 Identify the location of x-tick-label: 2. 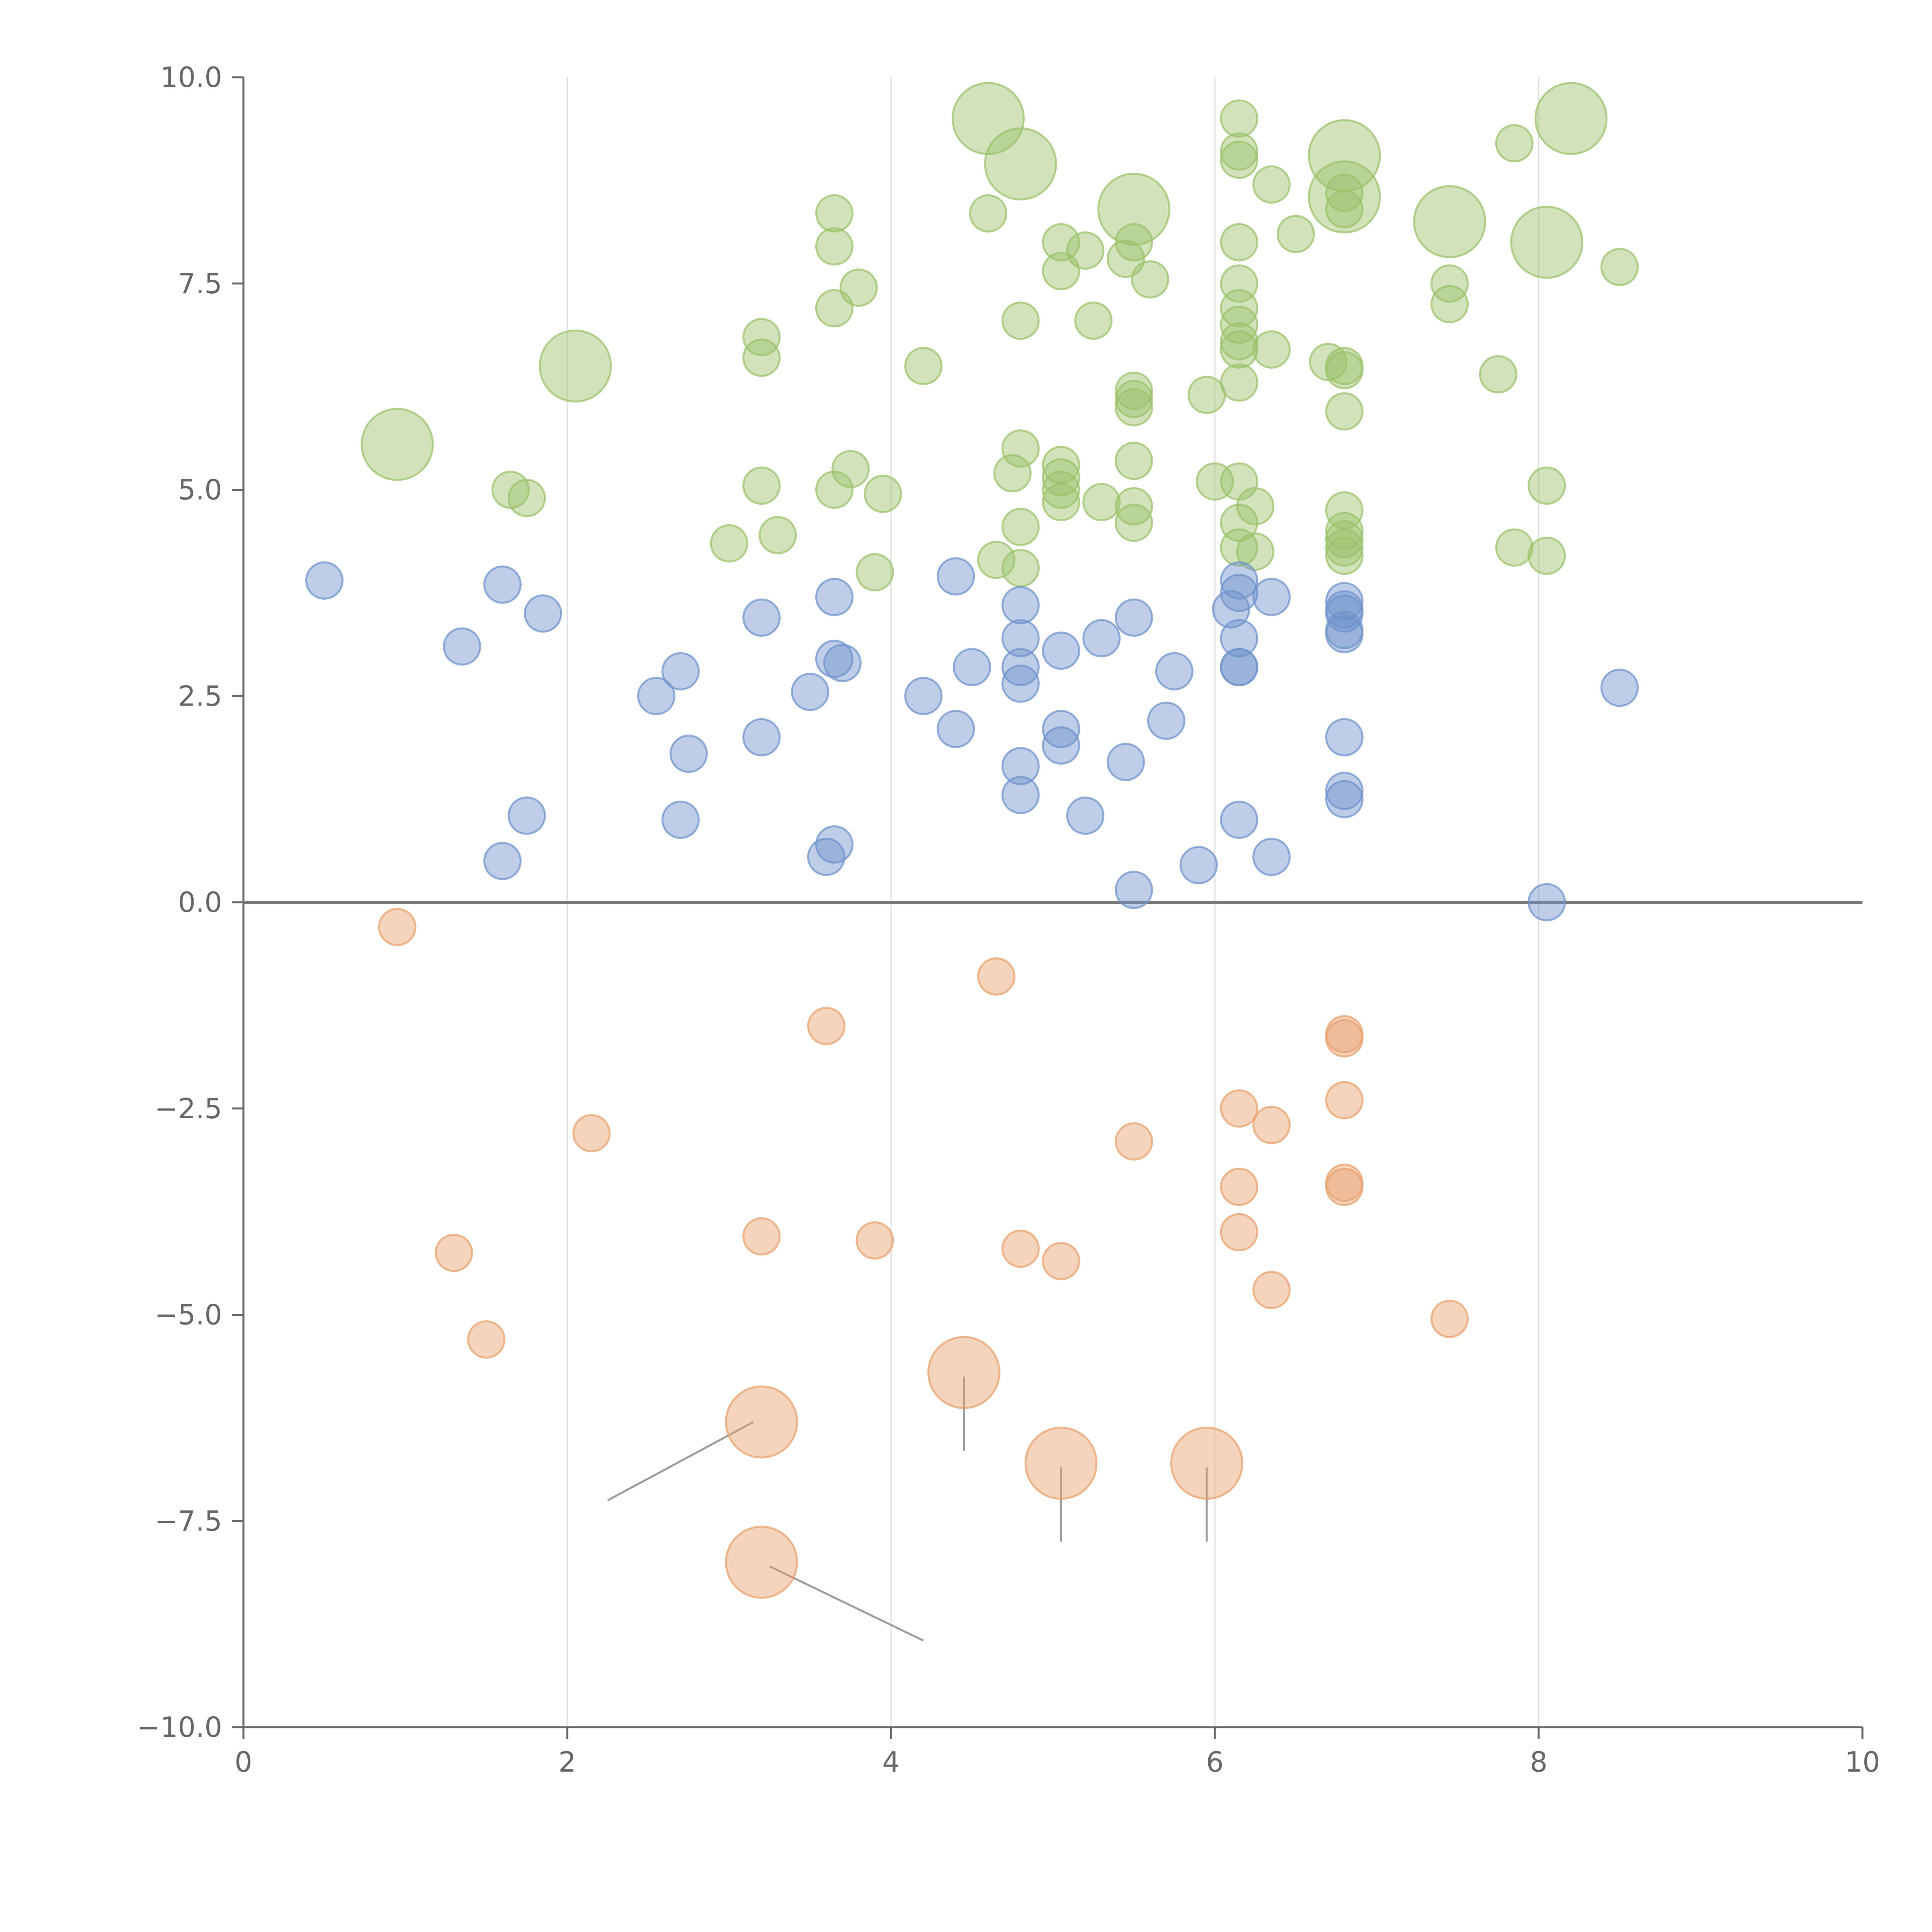
(567, 1762).